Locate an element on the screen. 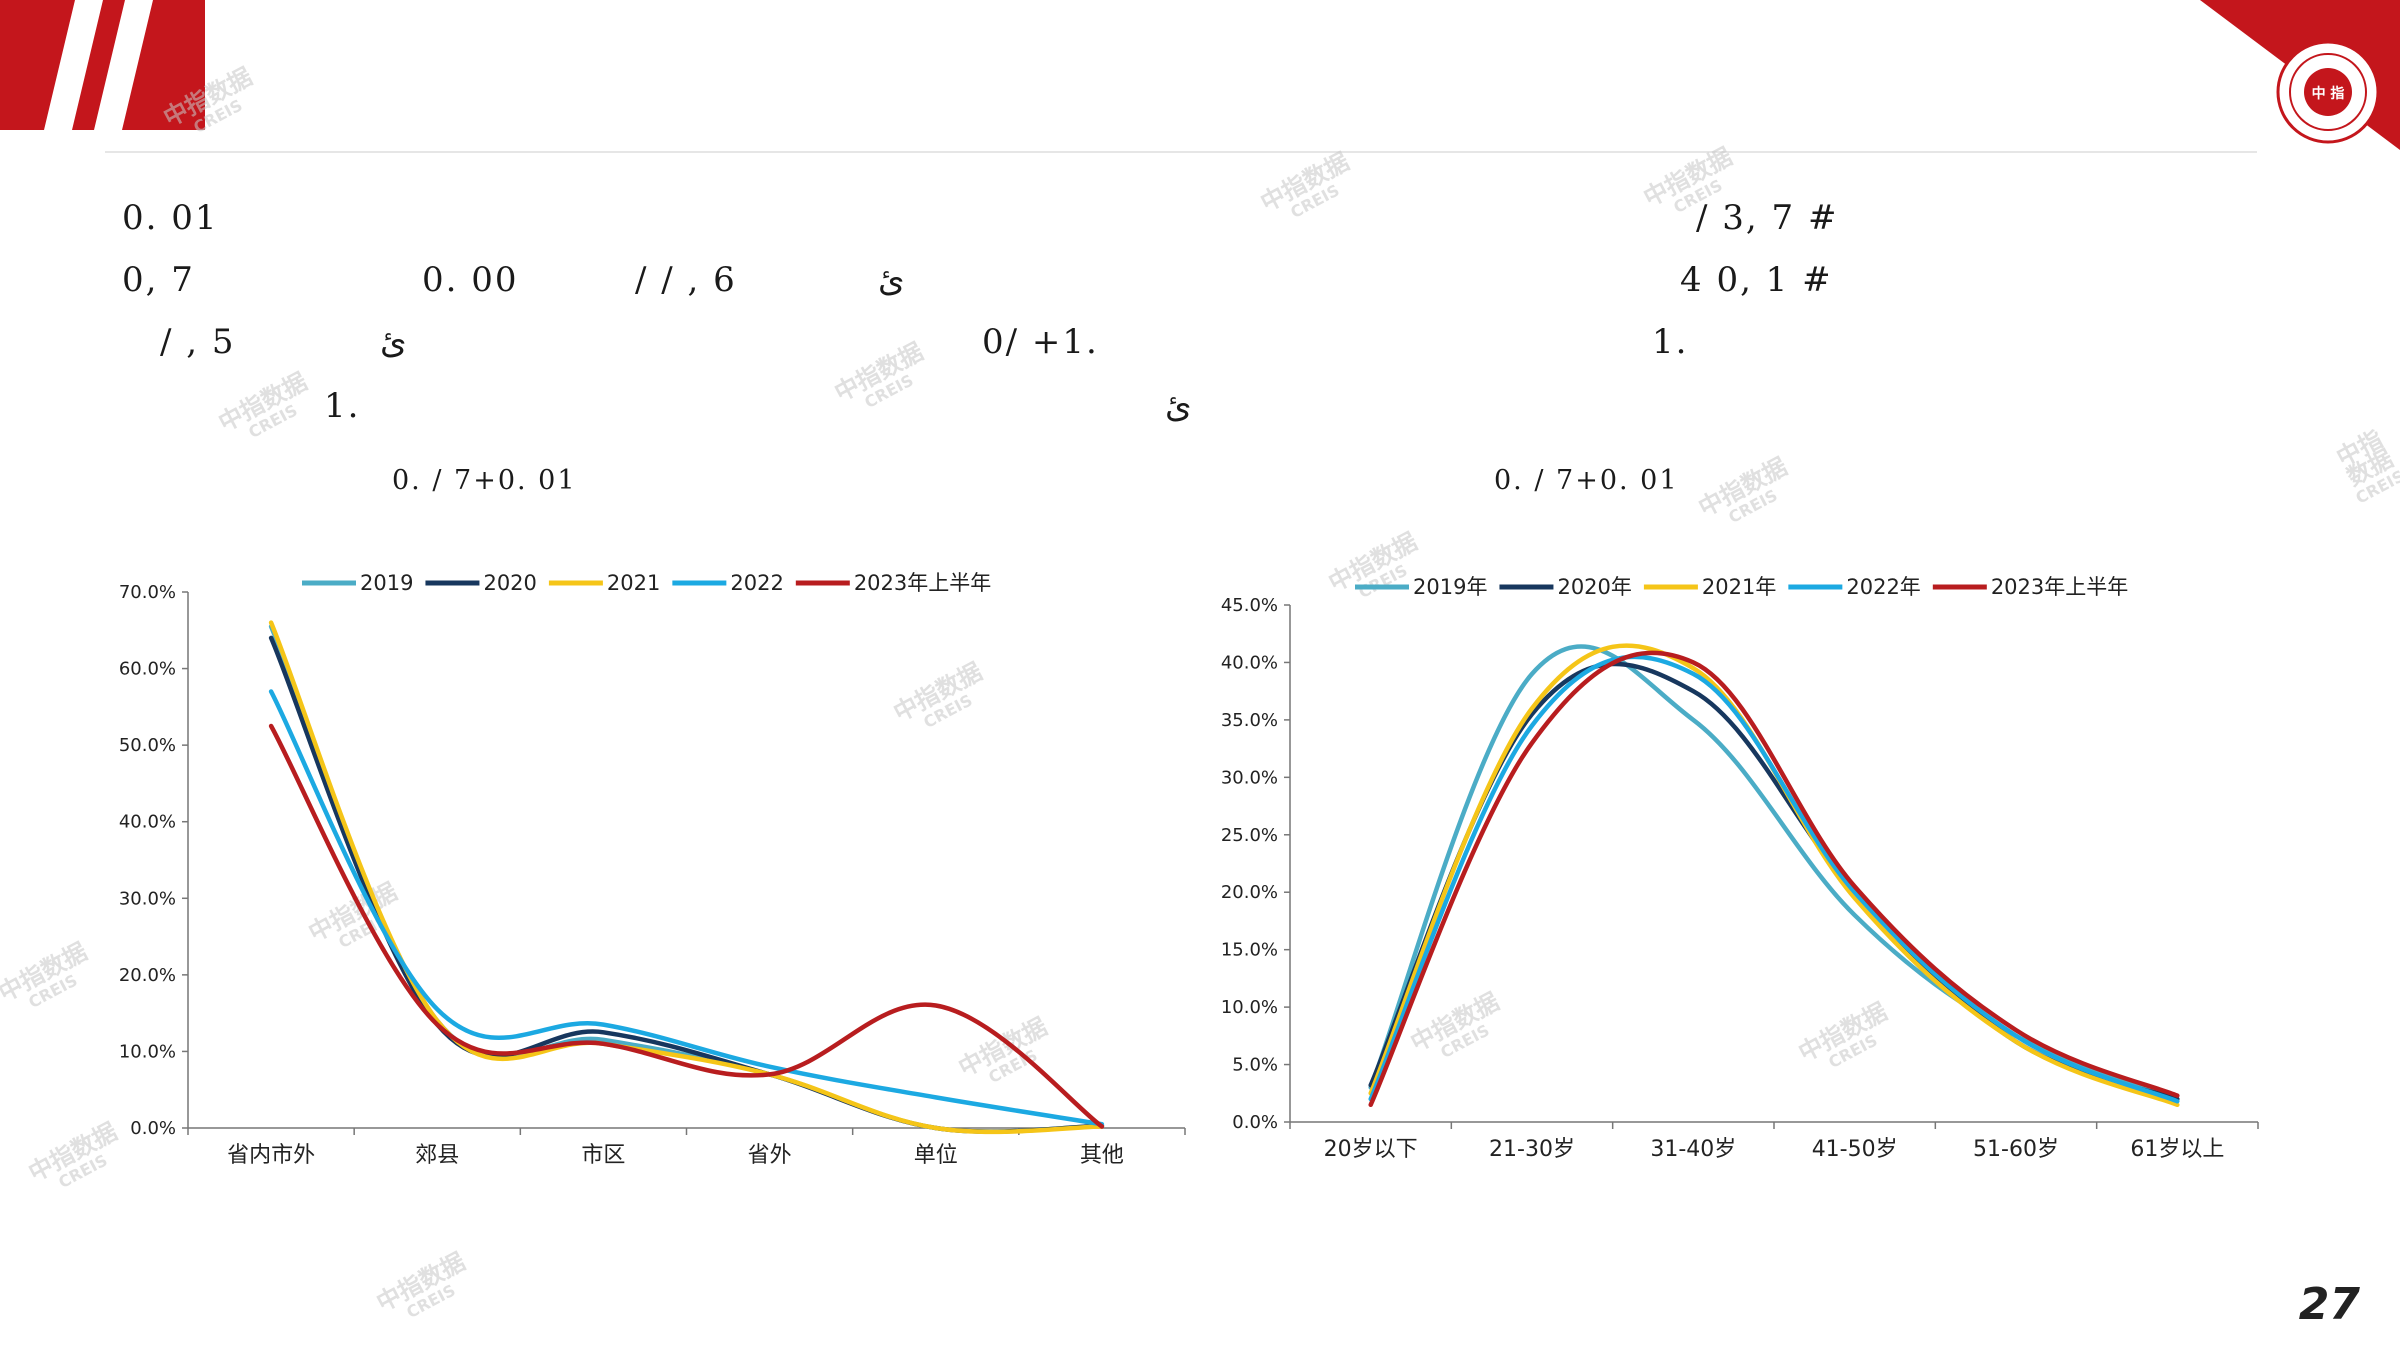 The height and width of the screenshot is (1350, 2400). x-category-label: 郊县 is located at coordinates (437, 1155).